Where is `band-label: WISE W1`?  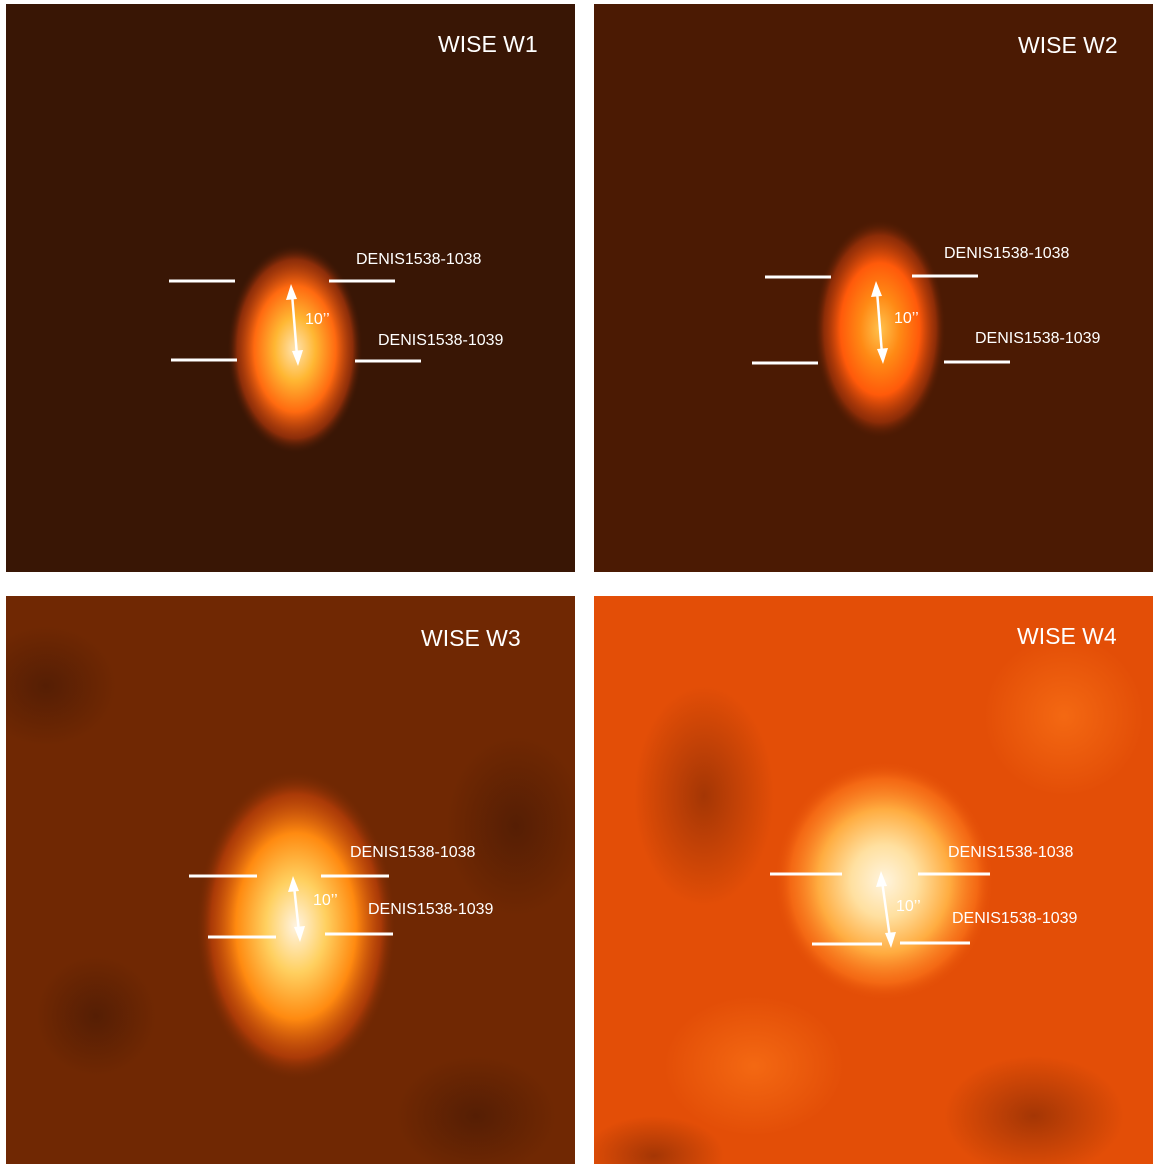 band-label: WISE W1 is located at coordinates (488, 44).